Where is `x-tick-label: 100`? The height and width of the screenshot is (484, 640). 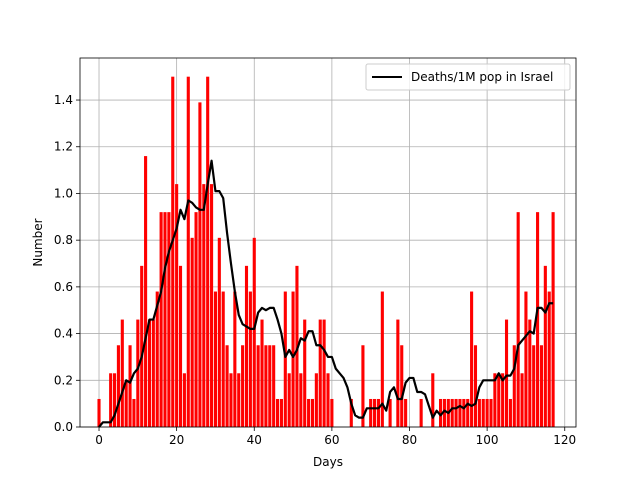 x-tick-label: 100 is located at coordinates (487, 440).